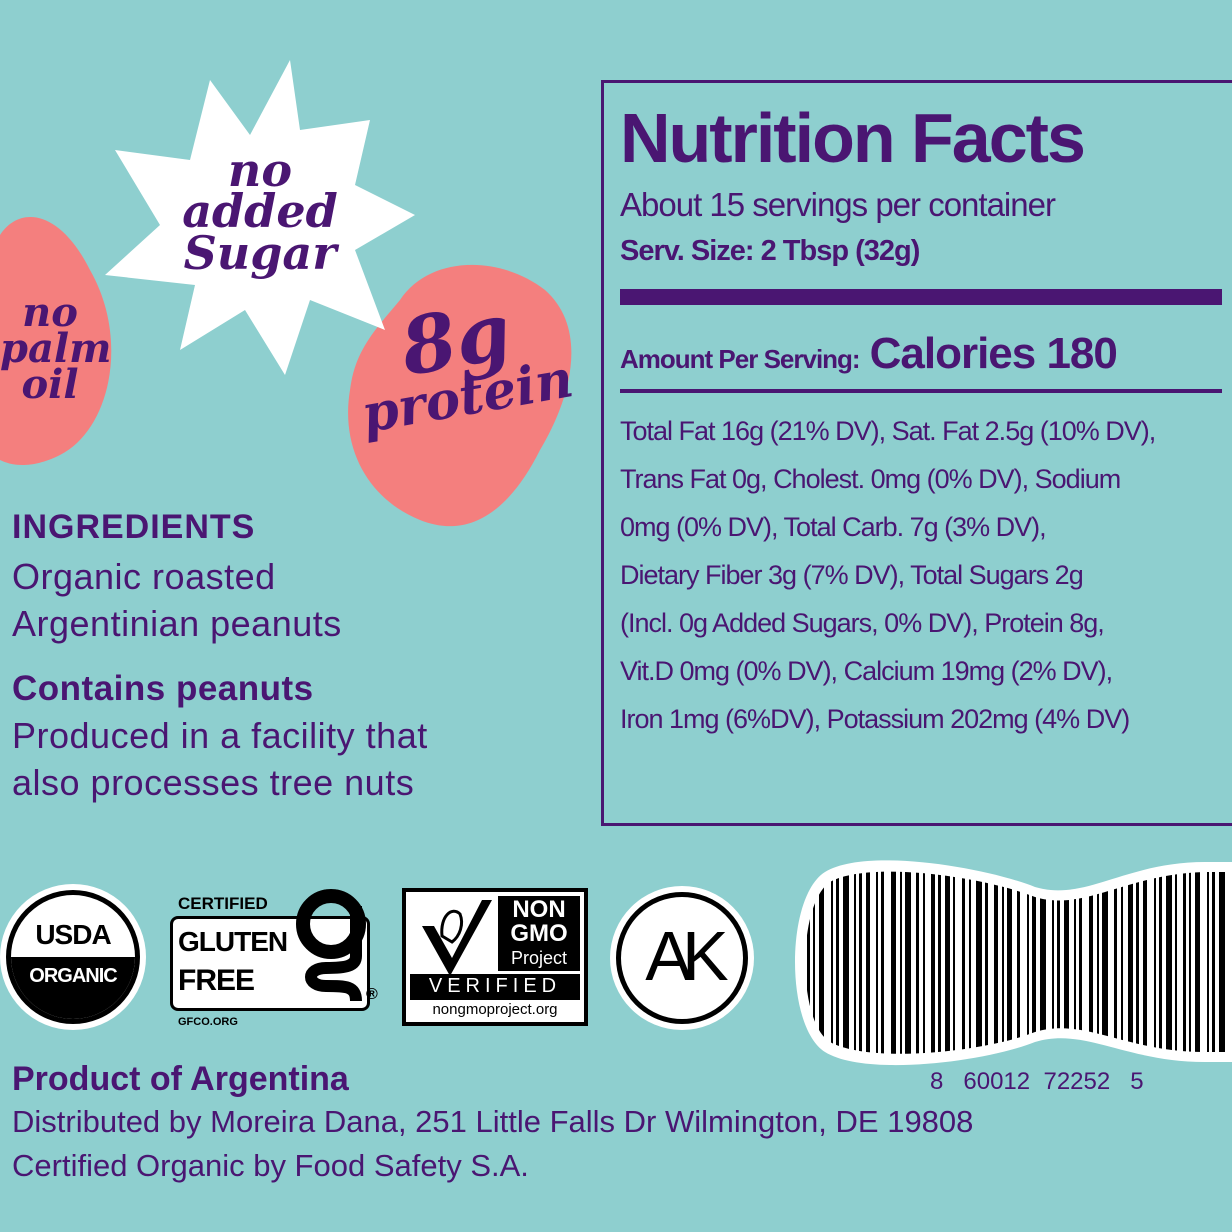 The width and height of the screenshot is (1232, 1232). Describe the element at coordinates (833, 527) in the screenshot. I see `nutrient-line: 0mg (0% DV), Total Carb. 7g (3% DV),` at that location.